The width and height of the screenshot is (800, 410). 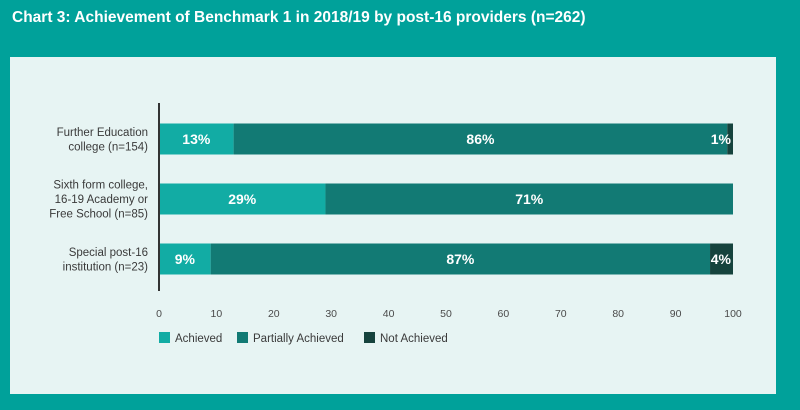 What do you see at coordinates (618, 314) in the screenshot?
I see `x-tick-label-80: 80` at bounding box center [618, 314].